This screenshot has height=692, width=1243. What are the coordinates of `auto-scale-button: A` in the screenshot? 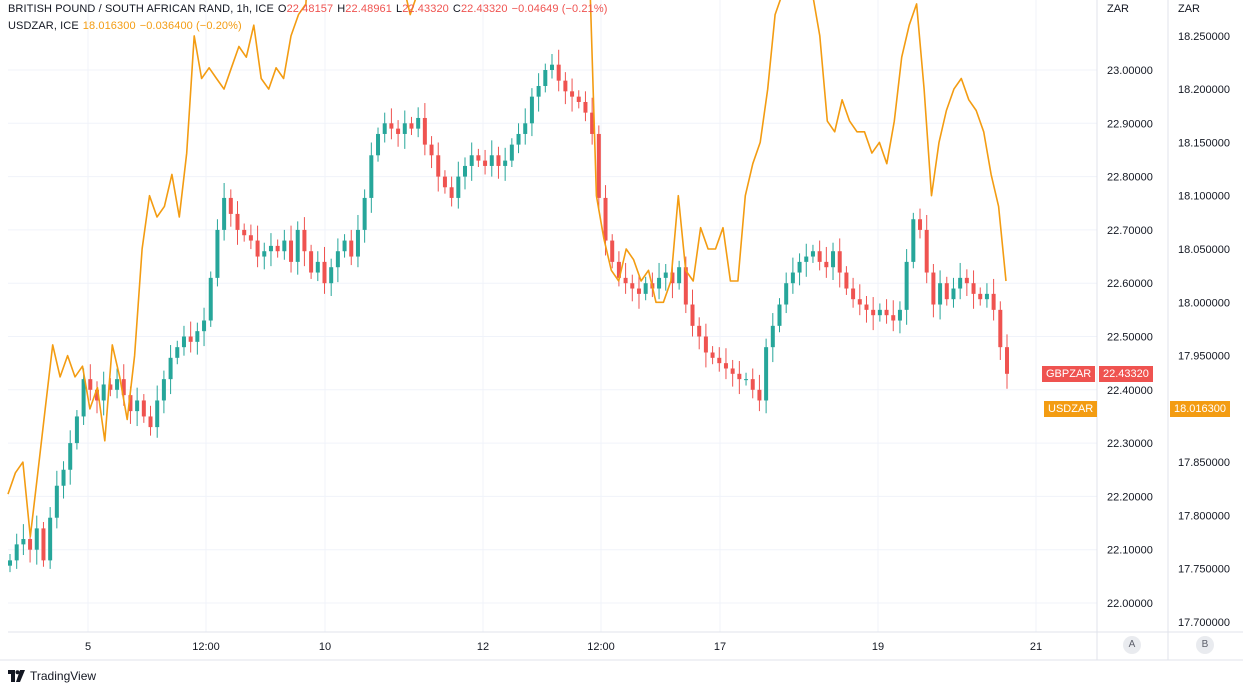 It's located at (1132, 645).